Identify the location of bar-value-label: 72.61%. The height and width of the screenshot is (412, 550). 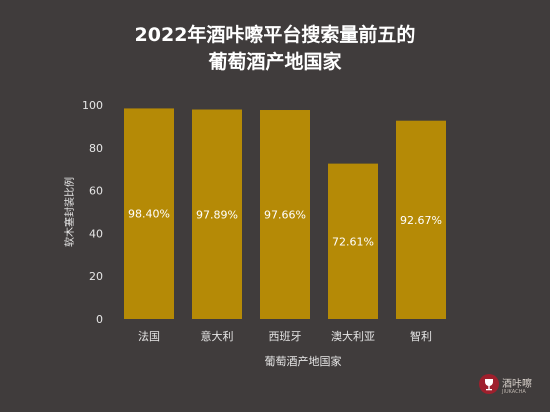
(353, 241).